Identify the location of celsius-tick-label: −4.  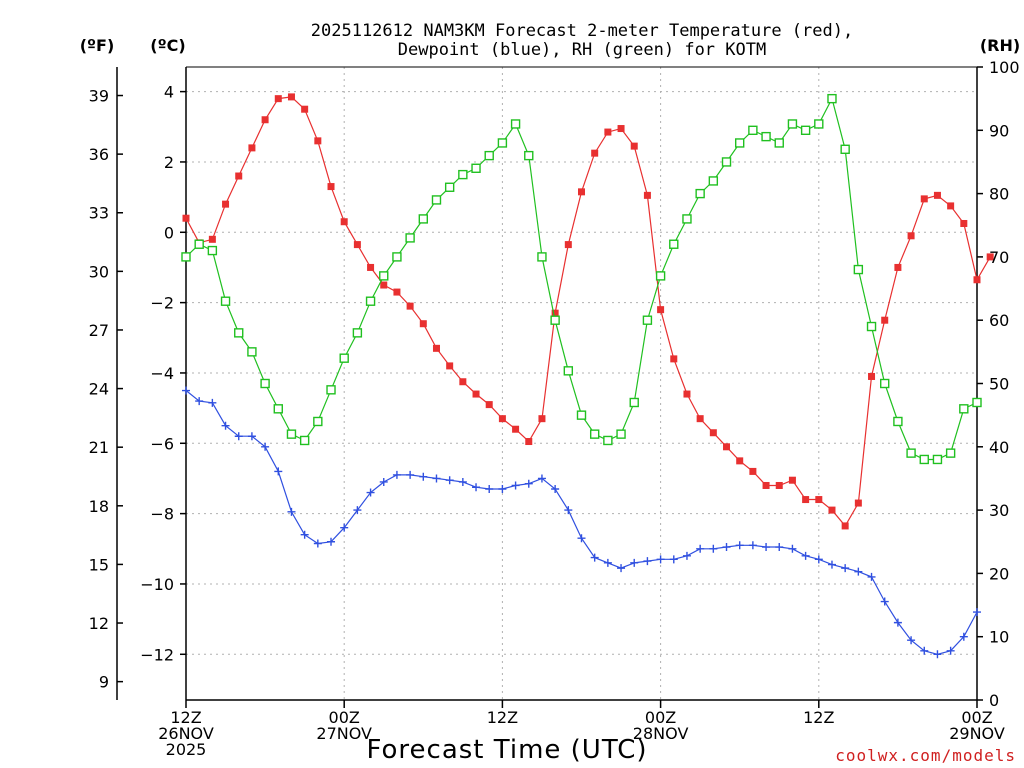
(162, 373).